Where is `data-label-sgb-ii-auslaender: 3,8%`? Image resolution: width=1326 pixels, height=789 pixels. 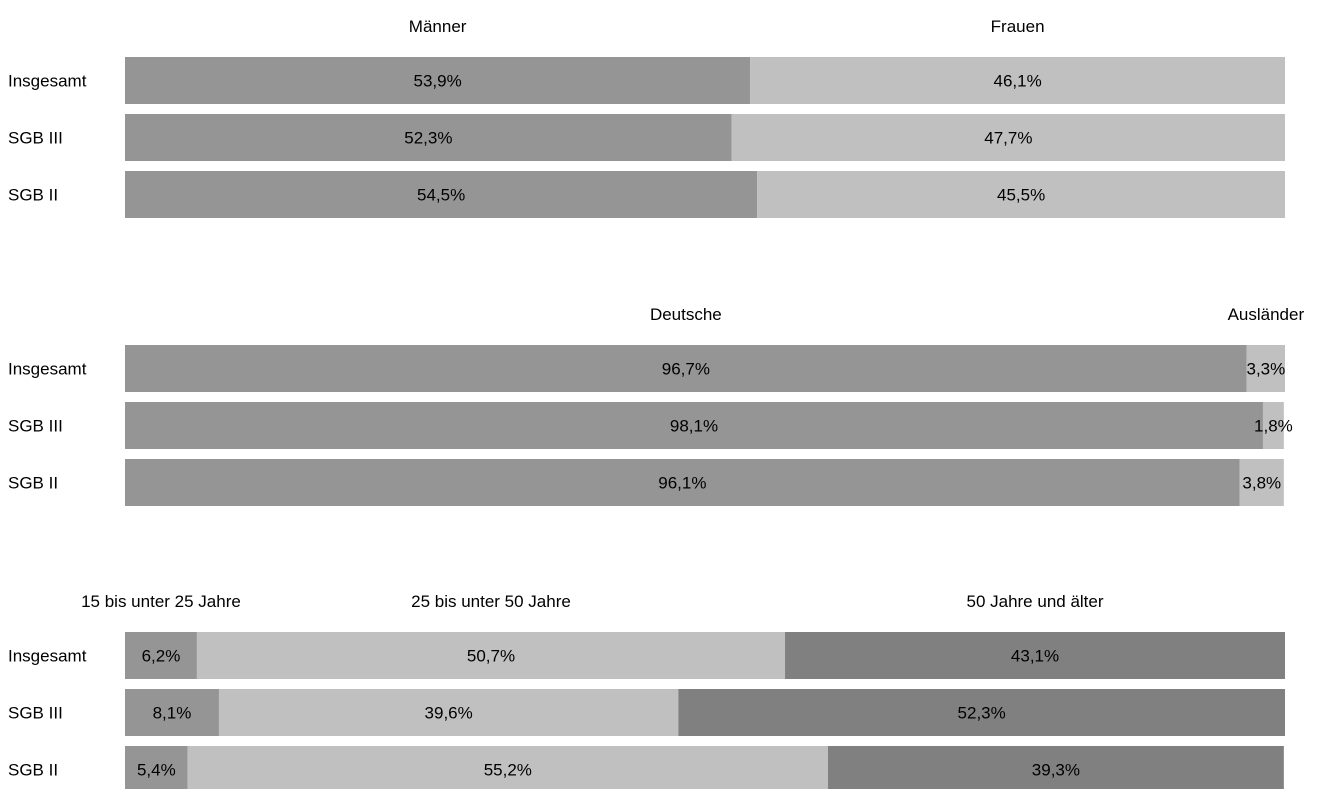 data-label-sgb-ii-auslaender: 3,8% is located at coordinates (1261, 483).